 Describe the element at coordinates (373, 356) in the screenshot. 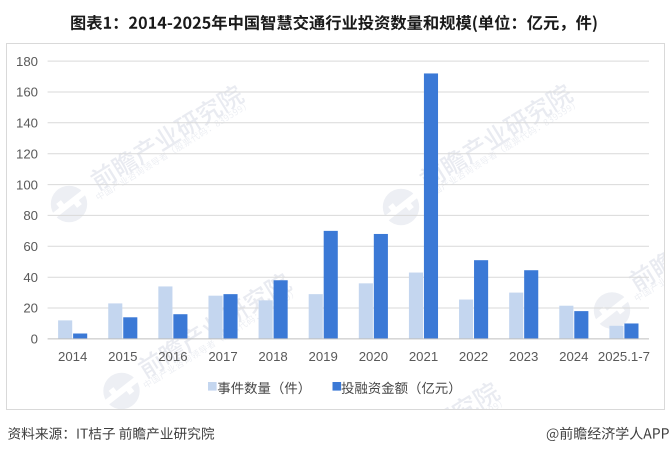

I see `svg-text: 2020` at that location.